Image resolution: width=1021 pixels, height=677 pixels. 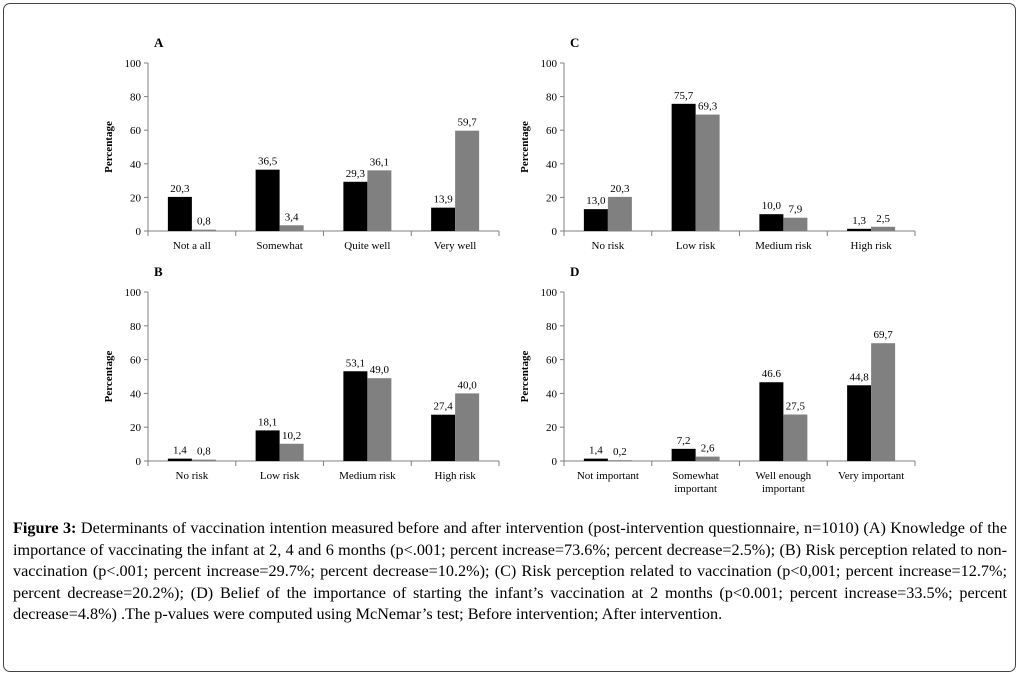 What do you see at coordinates (356, 174) in the screenshot?
I see `data-label: 29,3` at bounding box center [356, 174].